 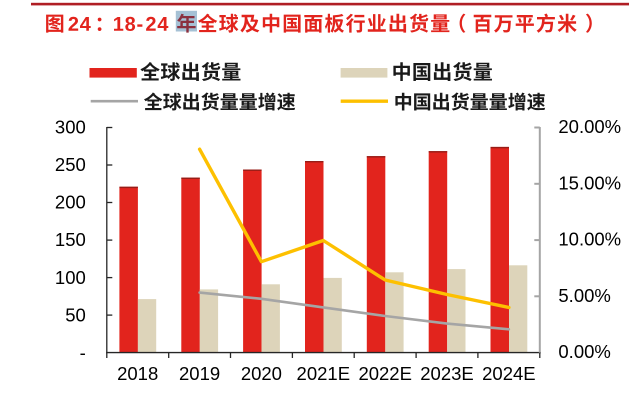 What do you see at coordinates (261, 373) in the screenshot?
I see `svg-text: 2020` at bounding box center [261, 373].